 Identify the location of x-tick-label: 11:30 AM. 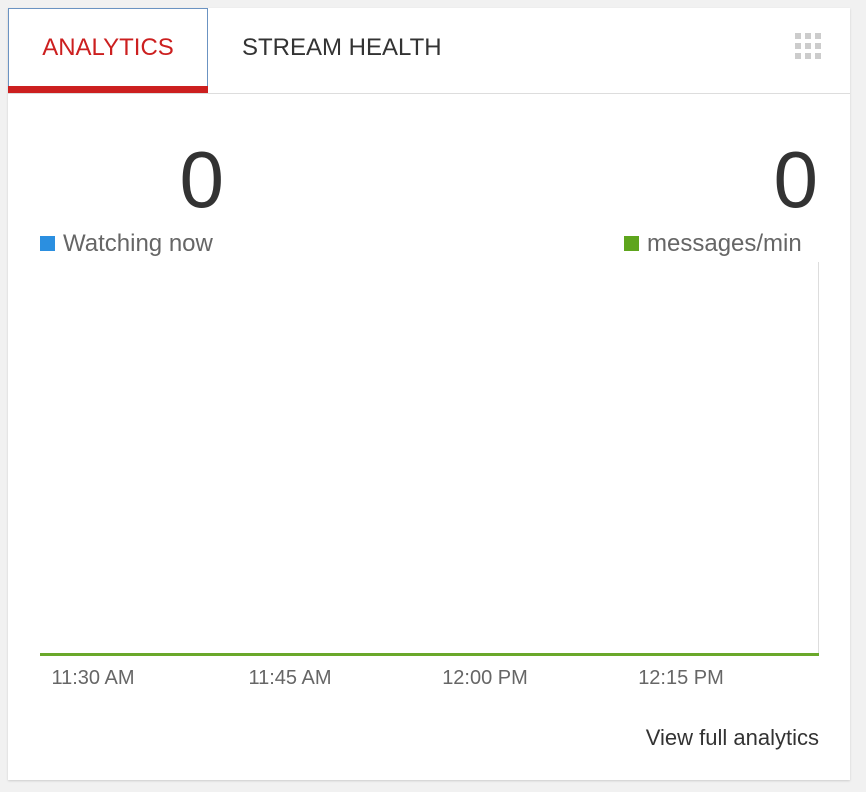
(93, 678).